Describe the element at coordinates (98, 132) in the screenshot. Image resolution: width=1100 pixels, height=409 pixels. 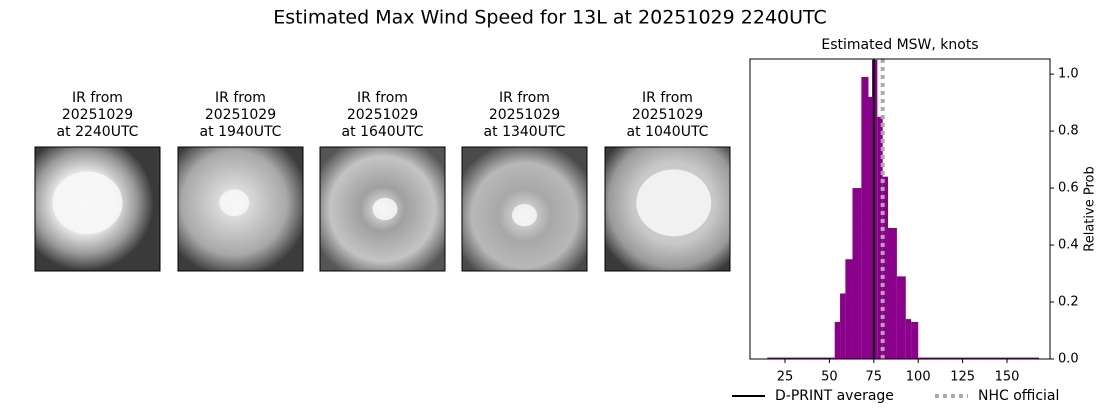
I see `panel-label: at 2240UTC` at that location.